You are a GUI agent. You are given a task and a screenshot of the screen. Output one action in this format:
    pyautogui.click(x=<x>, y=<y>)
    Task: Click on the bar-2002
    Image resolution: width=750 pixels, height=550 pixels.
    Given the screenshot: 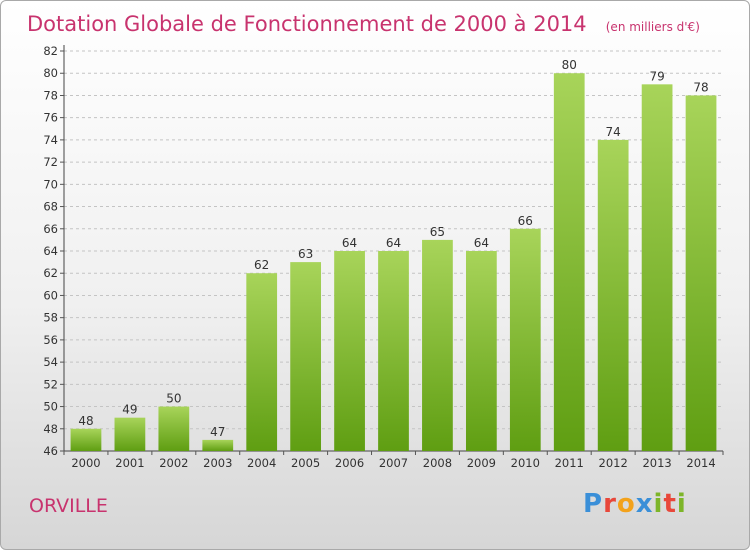 What is the action you would take?
    pyautogui.click(x=174, y=428)
    